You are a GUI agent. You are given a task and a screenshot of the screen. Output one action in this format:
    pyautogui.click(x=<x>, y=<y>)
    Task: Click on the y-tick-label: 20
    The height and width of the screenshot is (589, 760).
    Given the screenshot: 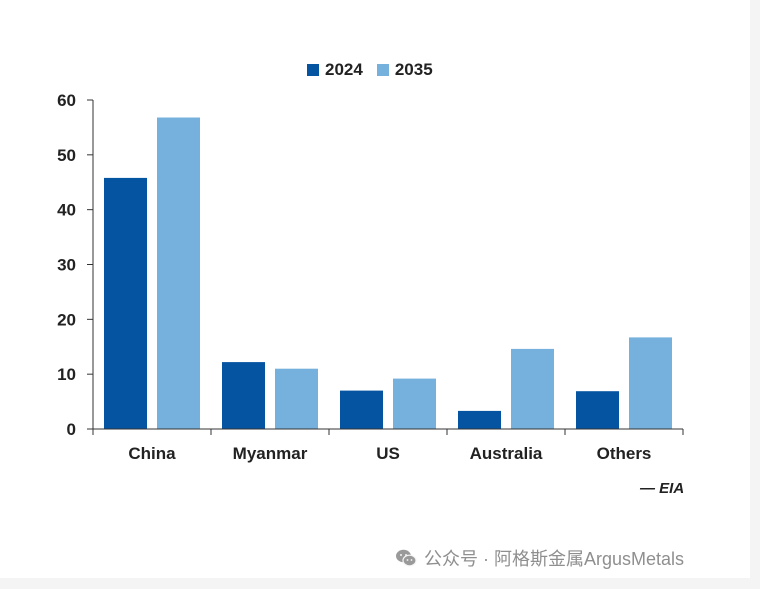 What is the action you would take?
    pyautogui.click(x=66, y=319)
    